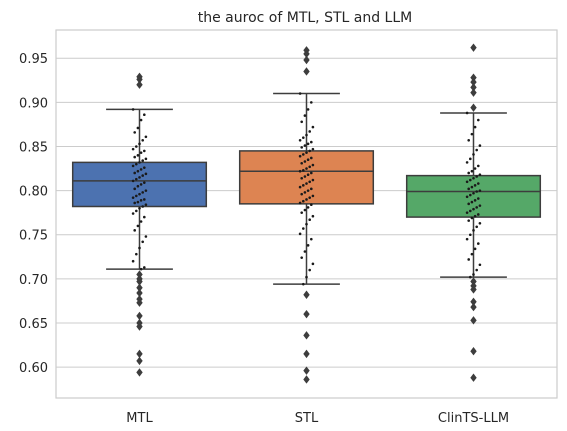  I want to click on x-tick-label: ClinTS-LLM, so click(473, 418).